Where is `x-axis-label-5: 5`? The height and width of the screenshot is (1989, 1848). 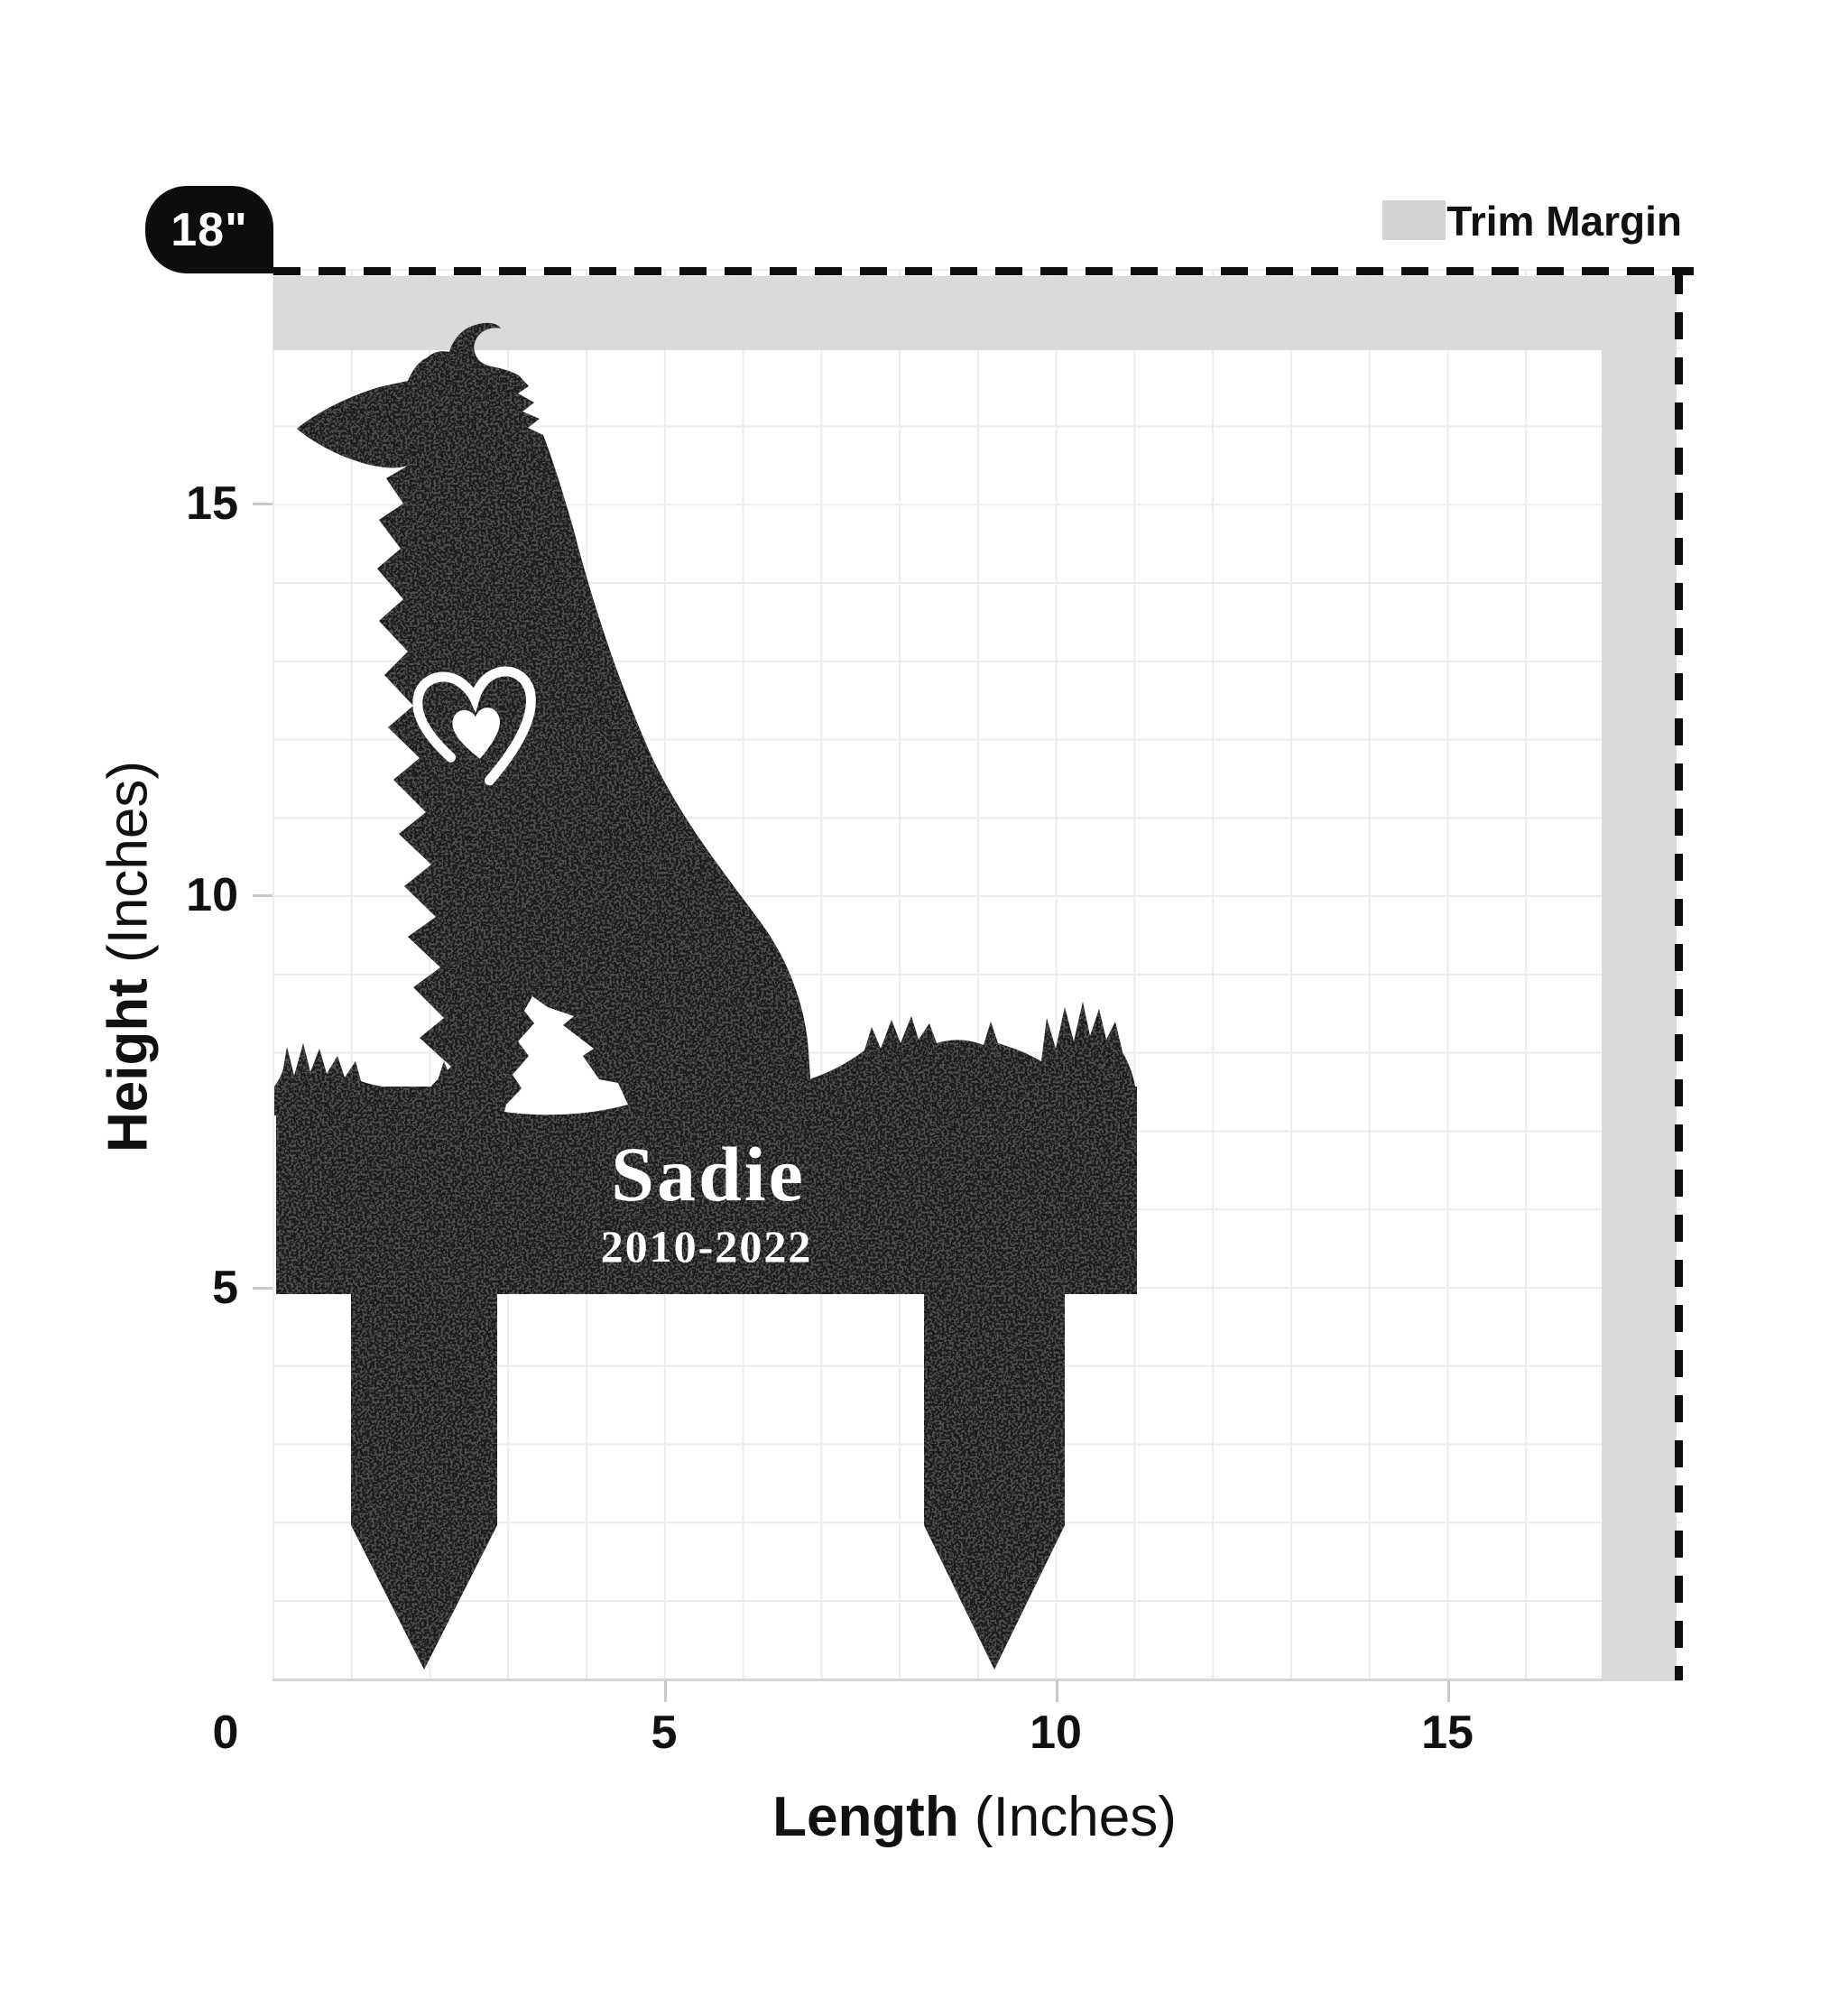 x-axis-label-5: 5 is located at coordinates (664, 1733).